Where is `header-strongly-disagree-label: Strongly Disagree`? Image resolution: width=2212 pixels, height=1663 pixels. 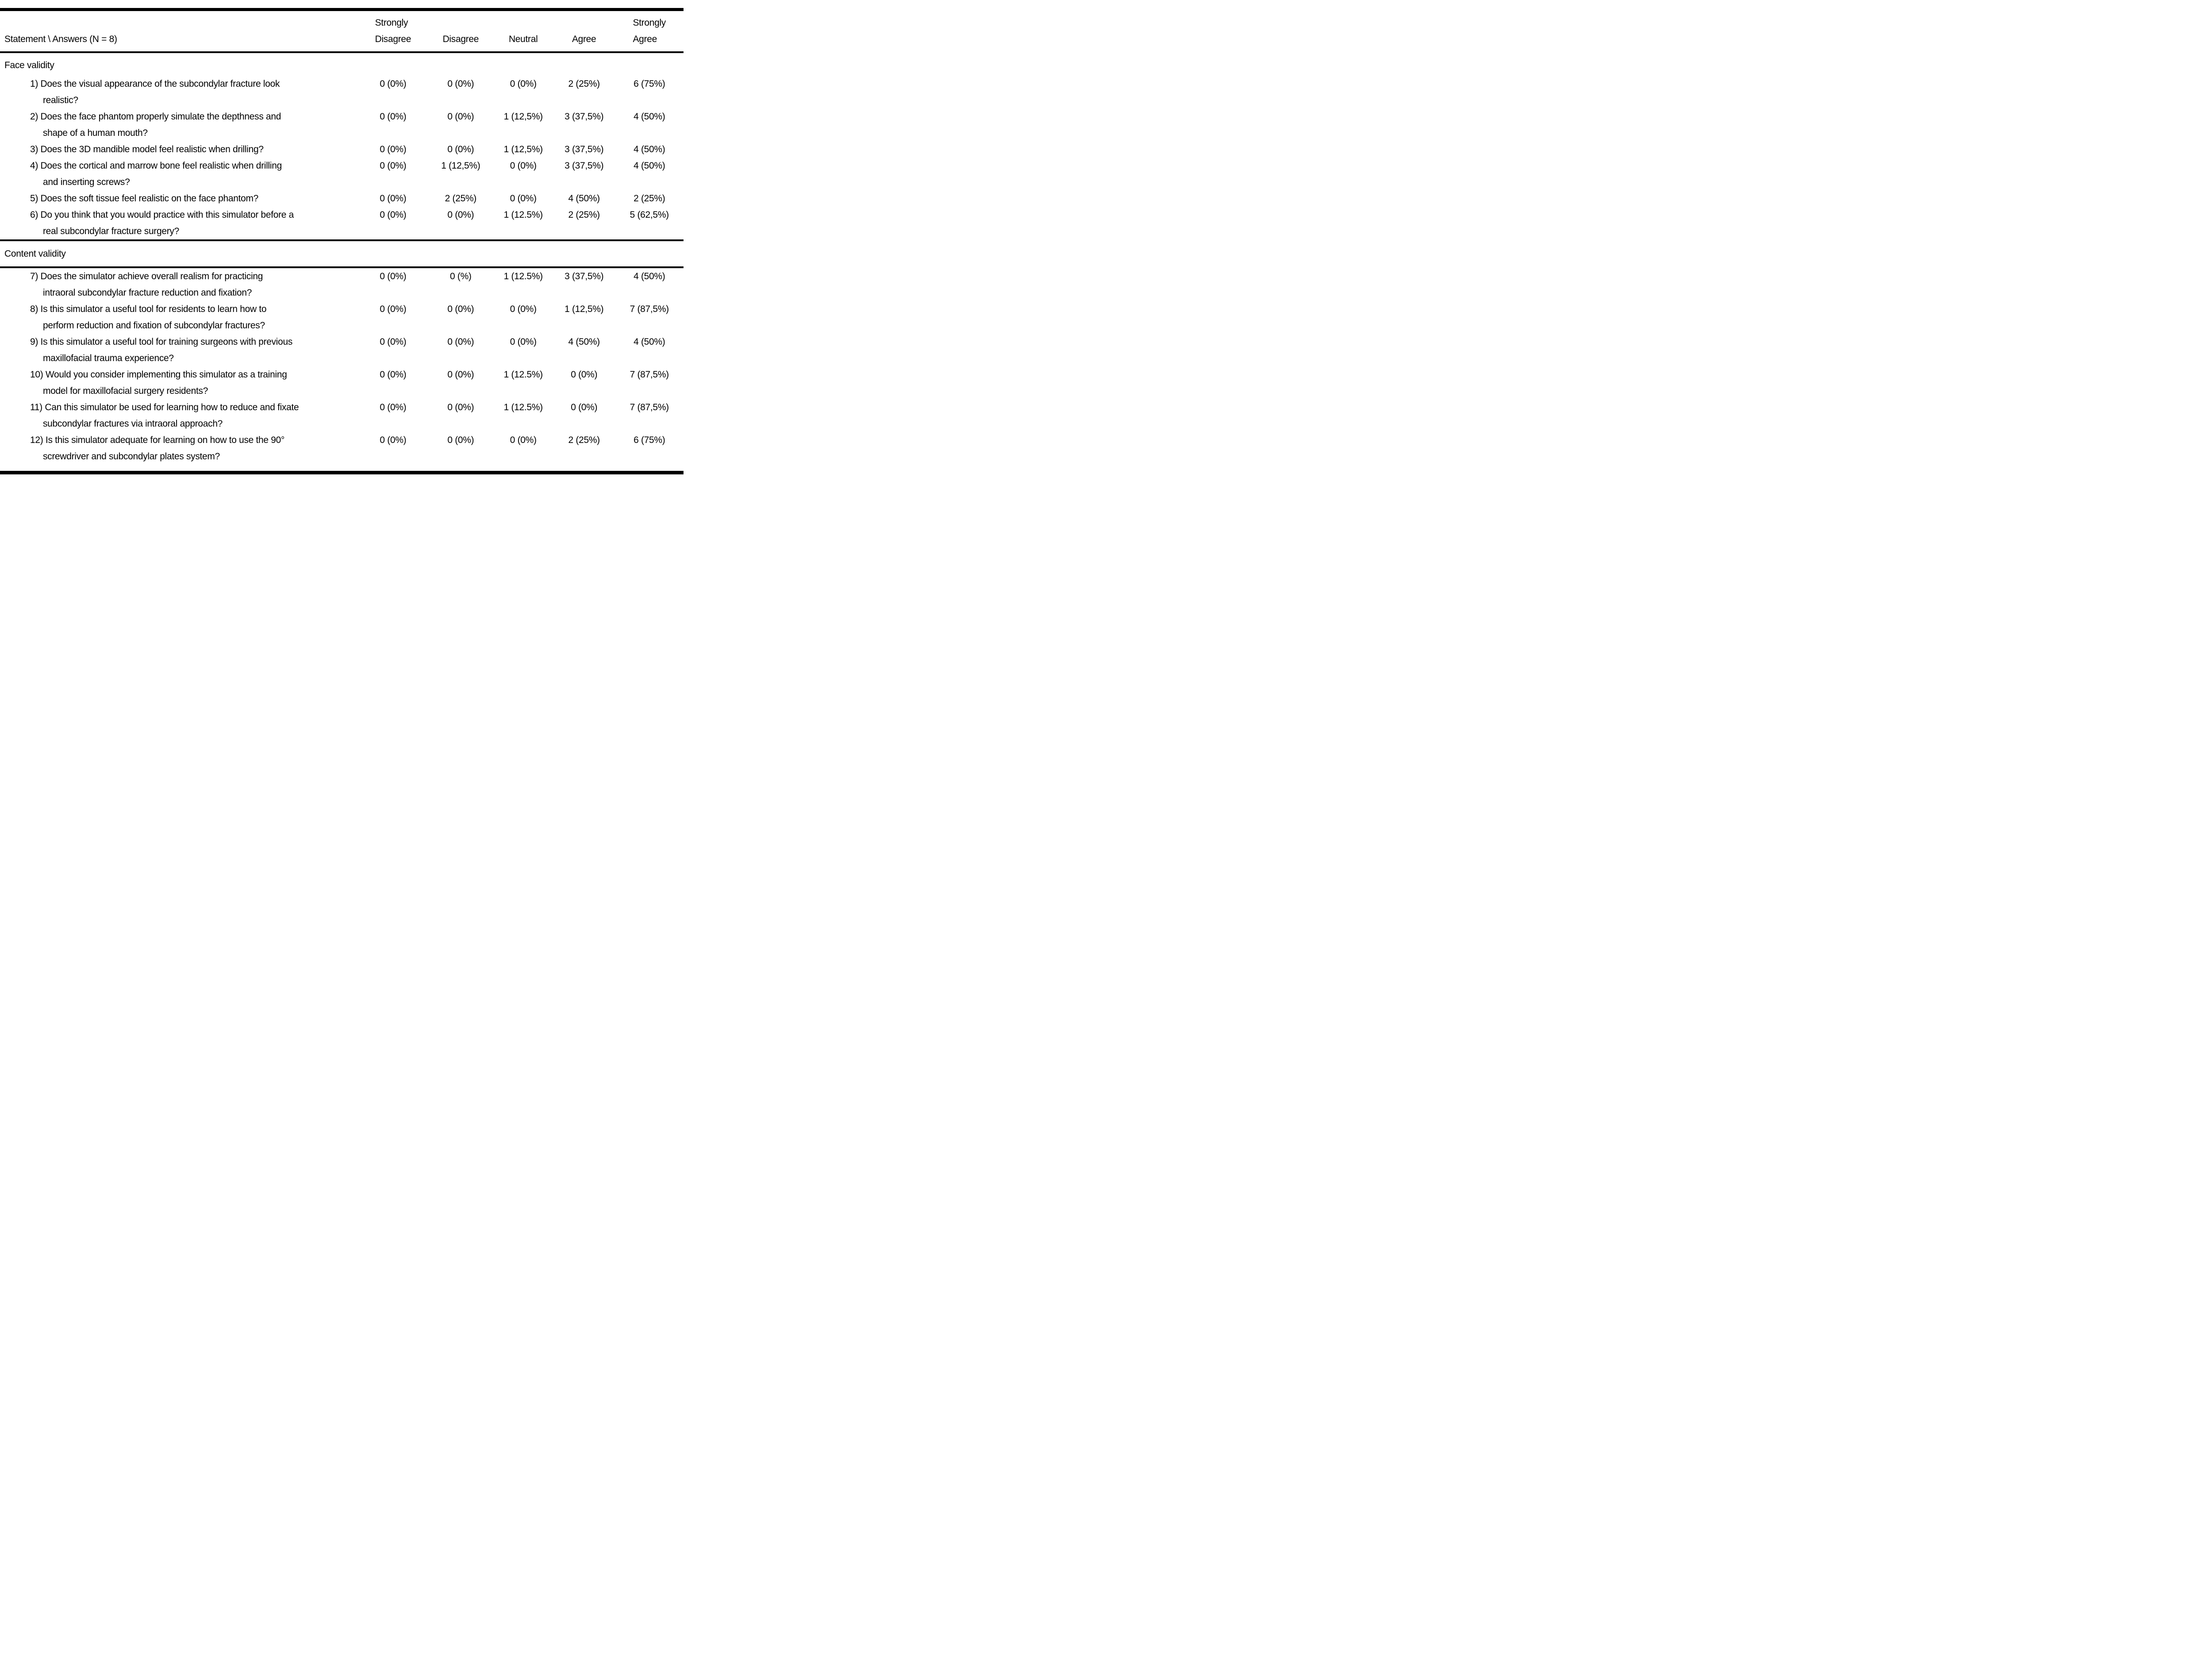 header-strongly-disagree-label: Strongly Disagree is located at coordinates (393, 31).